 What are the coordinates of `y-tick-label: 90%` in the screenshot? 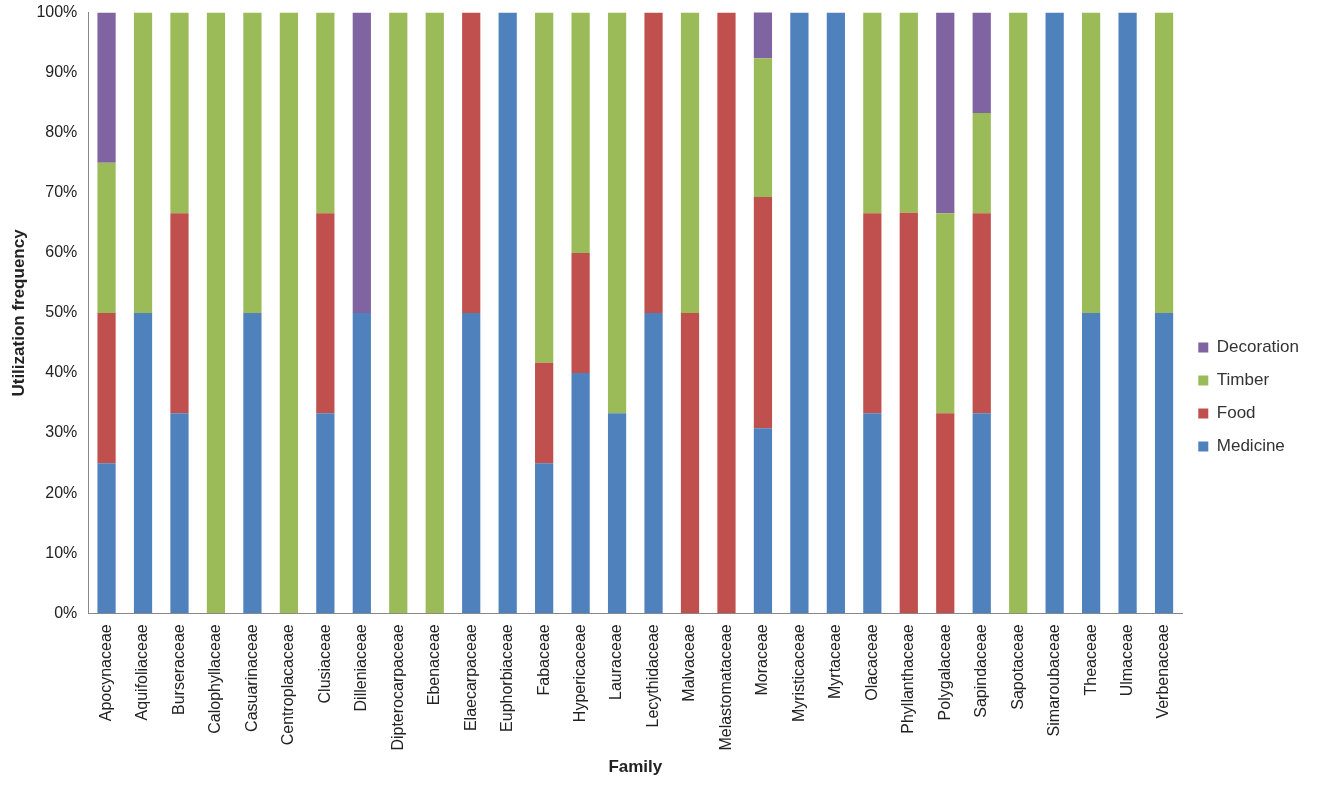 It's located at (61, 72).